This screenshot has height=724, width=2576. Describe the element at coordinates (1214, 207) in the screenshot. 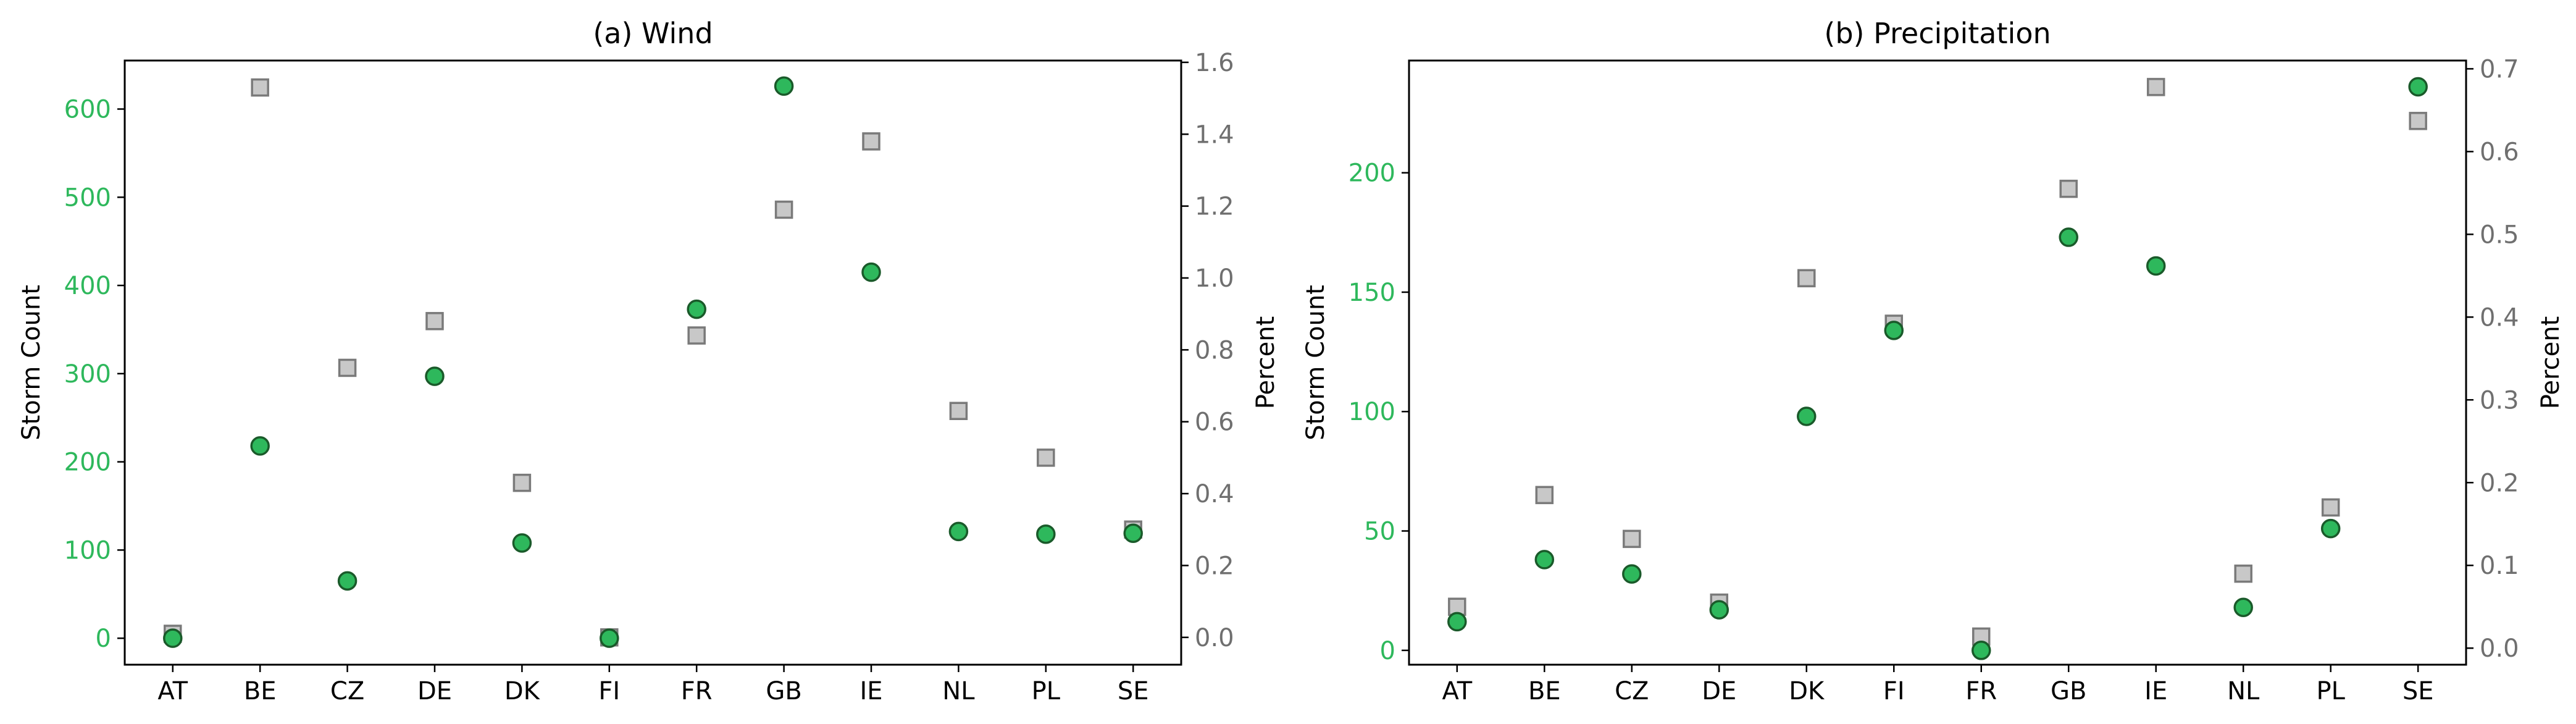

I see `y-tick-label-right: 1.2` at that location.